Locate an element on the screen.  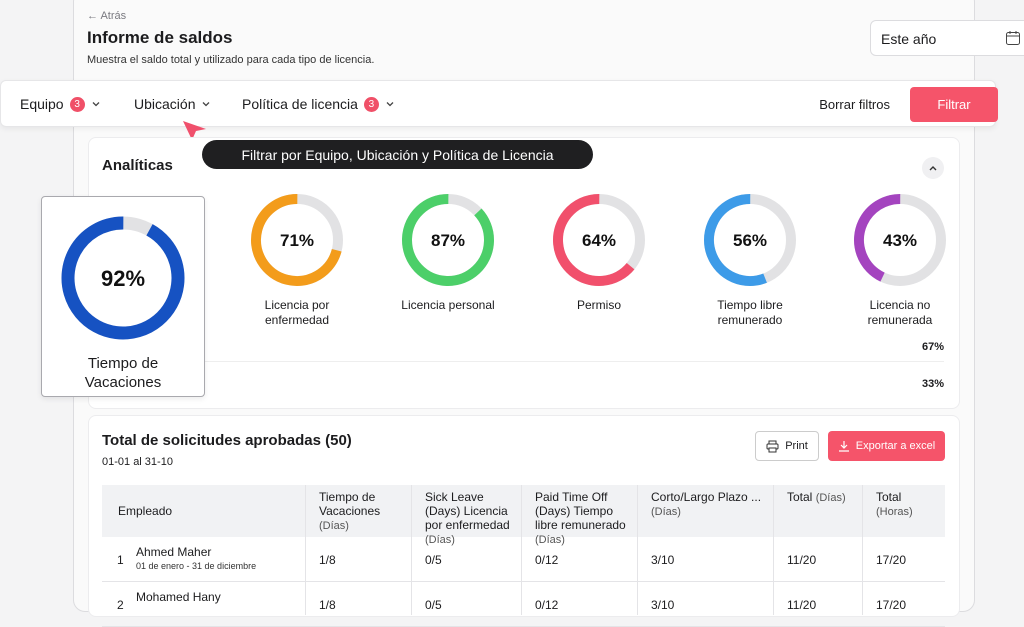
donut-chart: 56% is located at coordinates (750, 240).